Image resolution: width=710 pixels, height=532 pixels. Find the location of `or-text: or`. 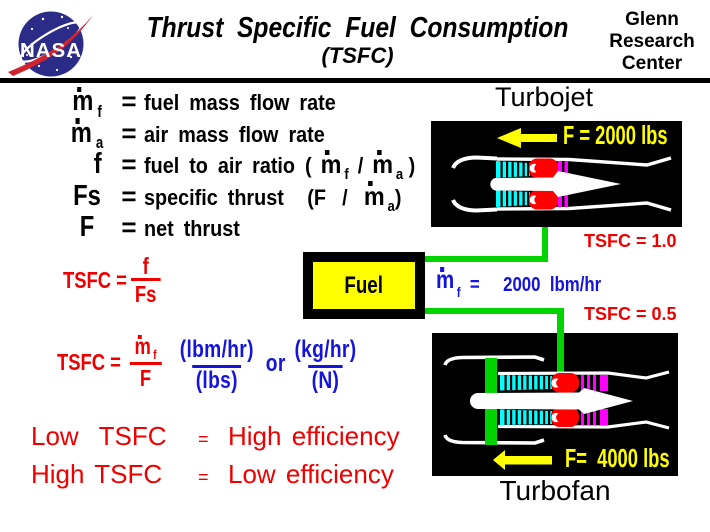

or-text: or is located at coordinates (275, 364).